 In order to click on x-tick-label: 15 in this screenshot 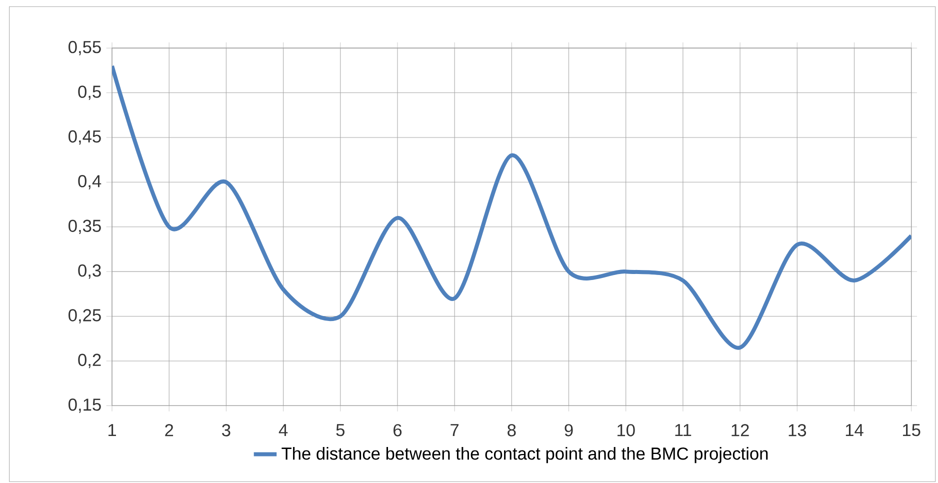, I will do `click(911, 430)`.